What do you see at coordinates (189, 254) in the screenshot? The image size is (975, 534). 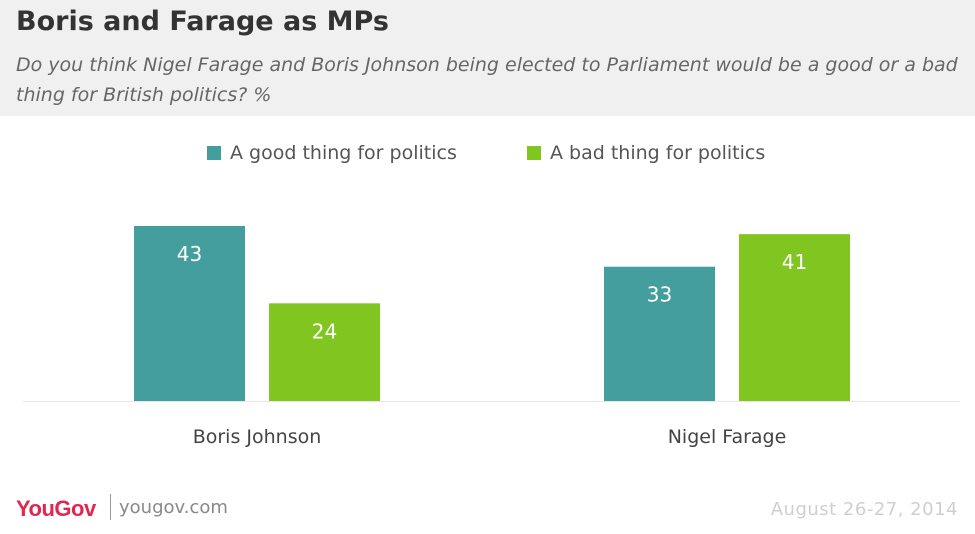 I see `data-label: 43` at bounding box center [189, 254].